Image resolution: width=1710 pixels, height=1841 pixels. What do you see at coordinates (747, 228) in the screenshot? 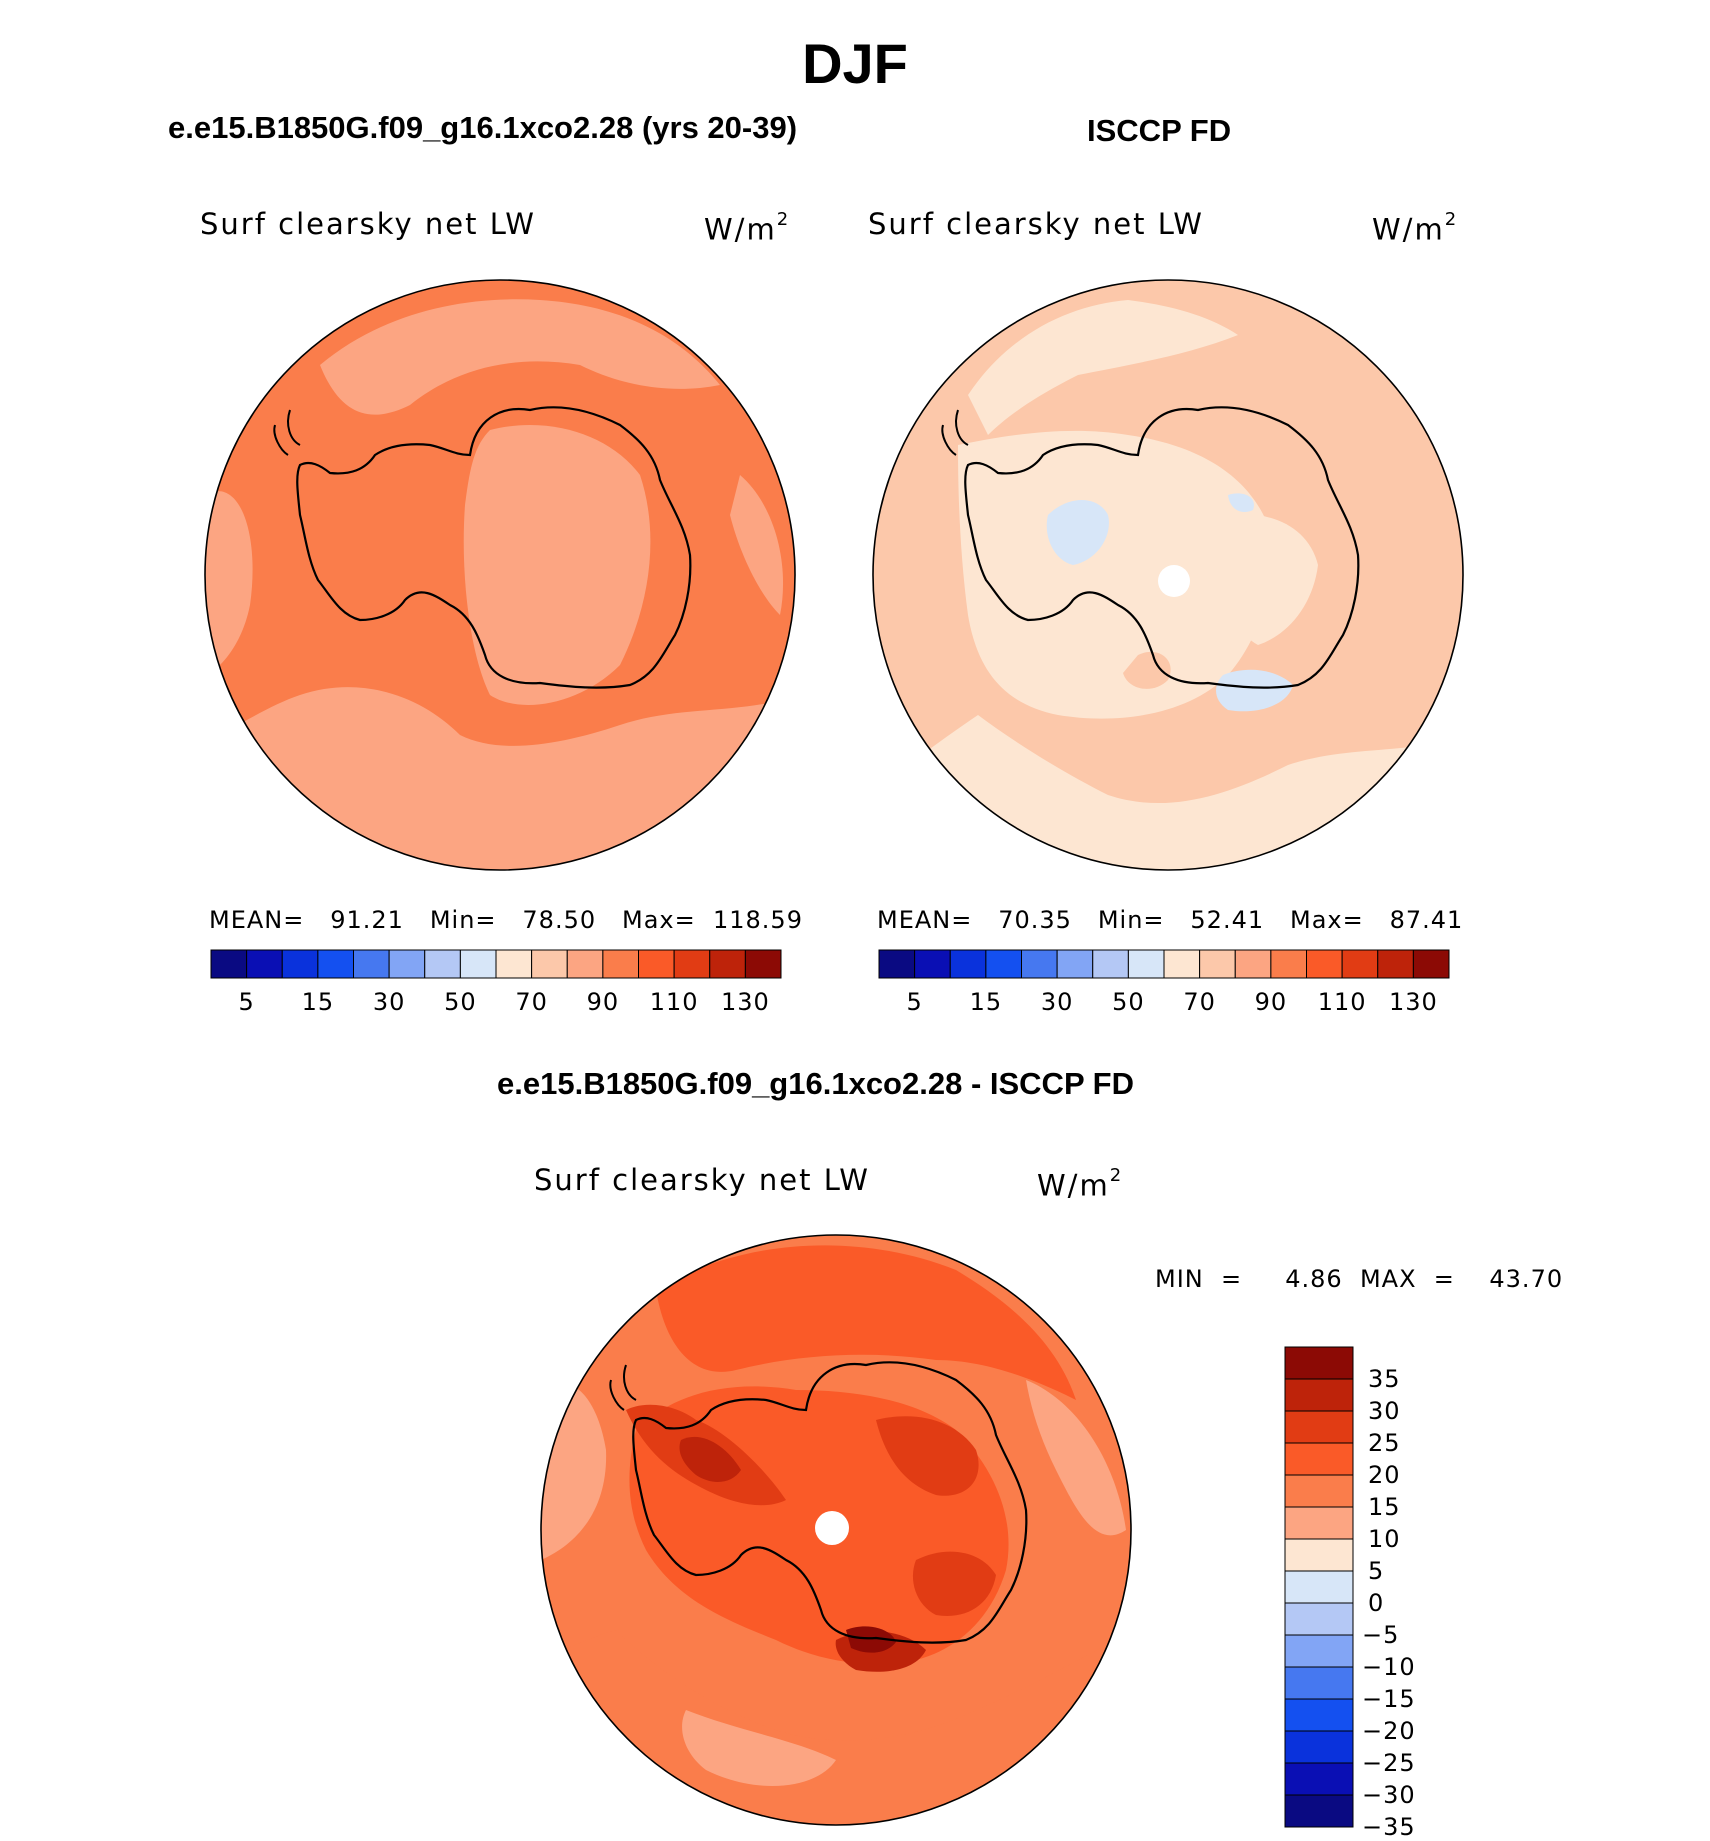
I see `model-units-label: W/m2` at bounding box center [747, 228].